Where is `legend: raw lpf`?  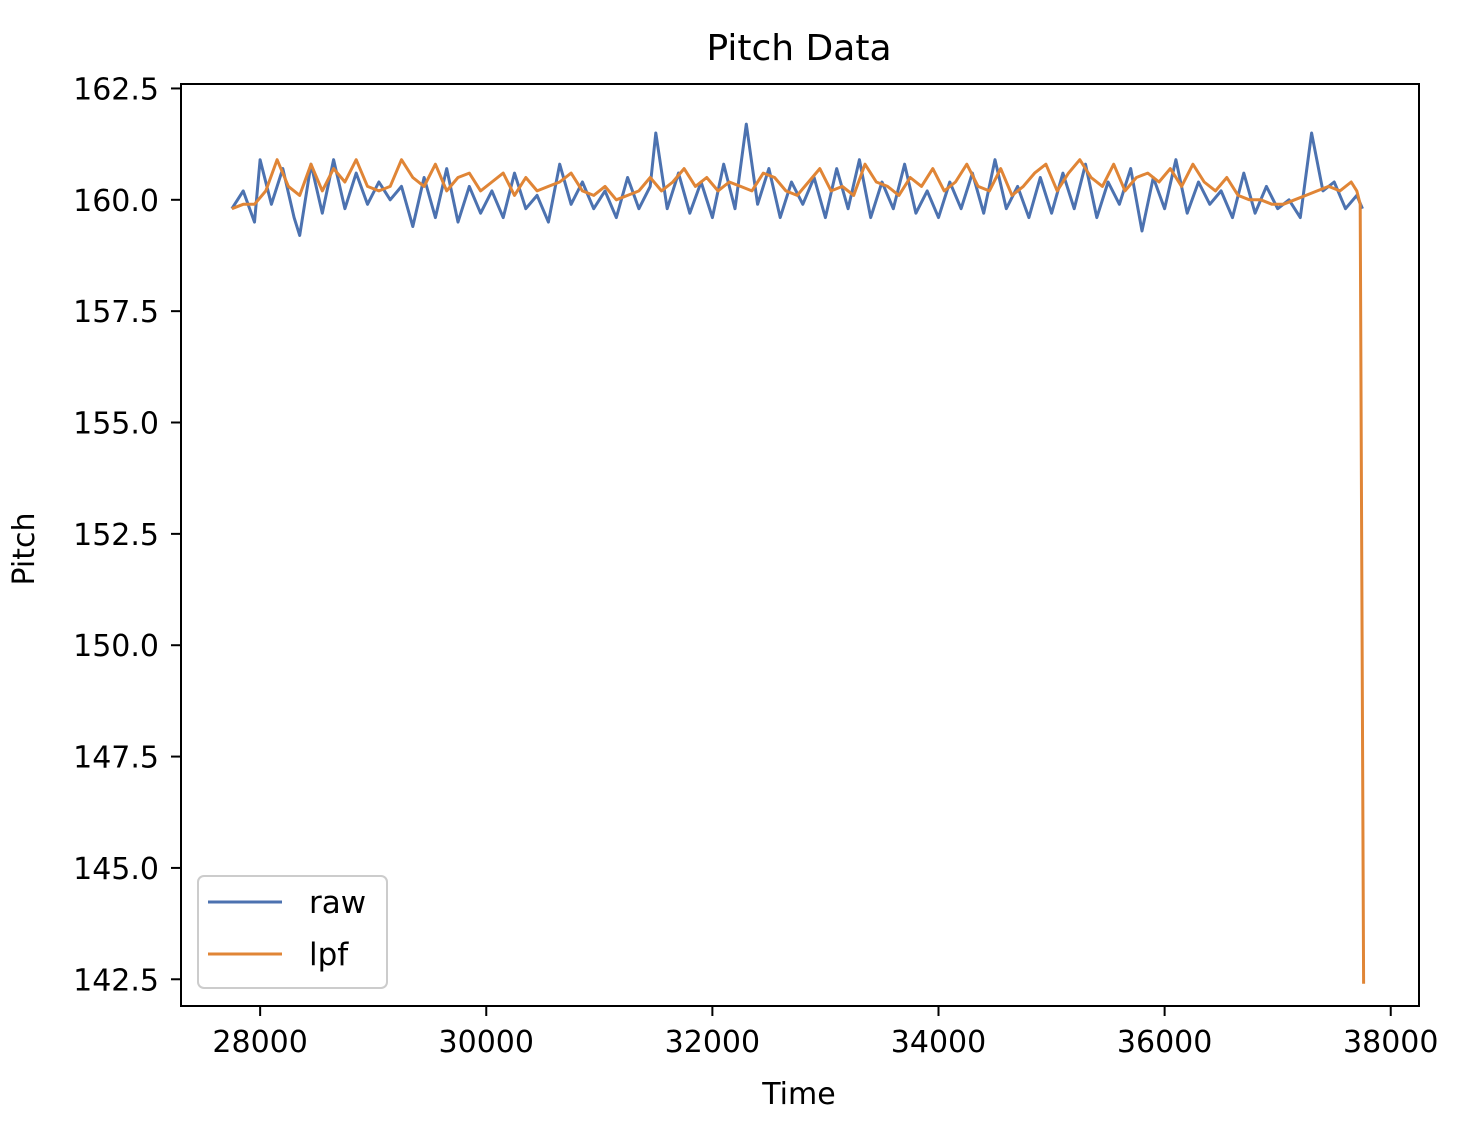 legend: raw lpf is located at coordinates (292, 932).